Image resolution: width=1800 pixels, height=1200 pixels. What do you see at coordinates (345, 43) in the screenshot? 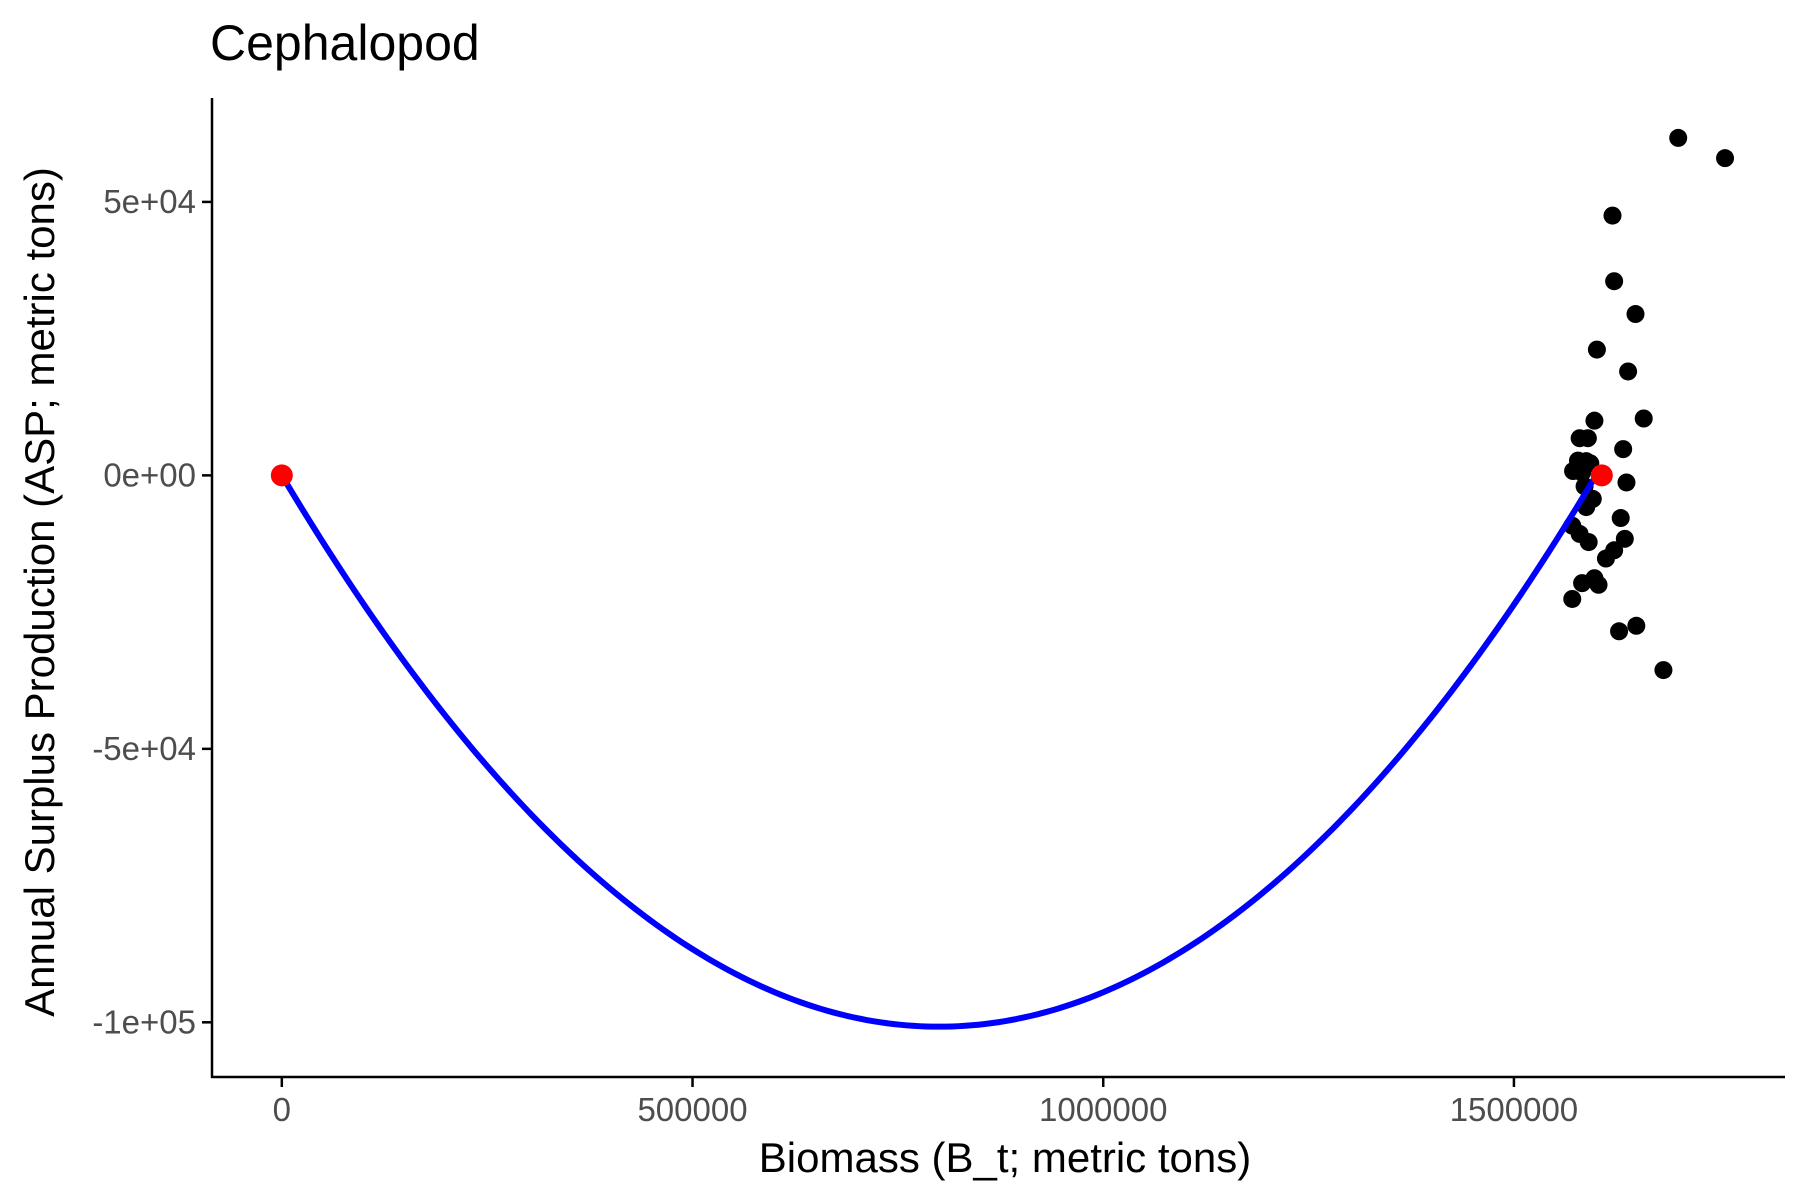
I see `chart-title: Cephalopod` at bounding box center [345, 43].